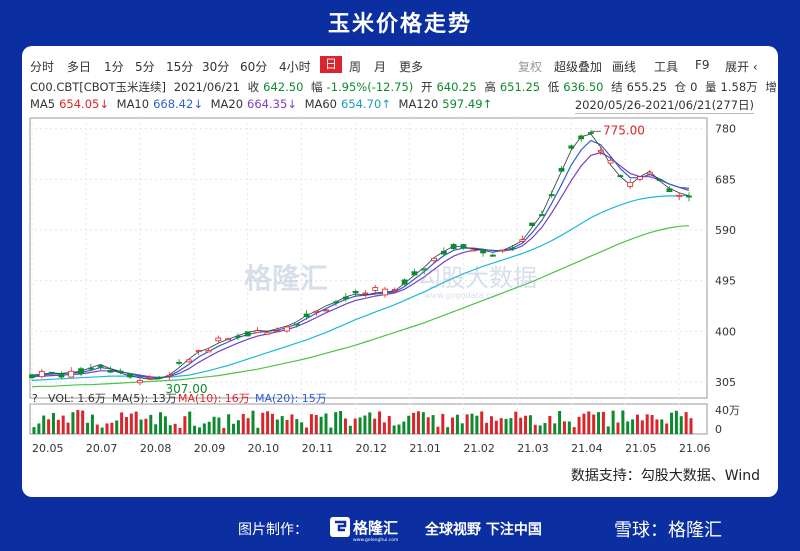 This screenshot has height=551, width=800. Describe the element at coordinates (641, 448) in the screenshot. I see `x-tick-label: 21.05` at that location.